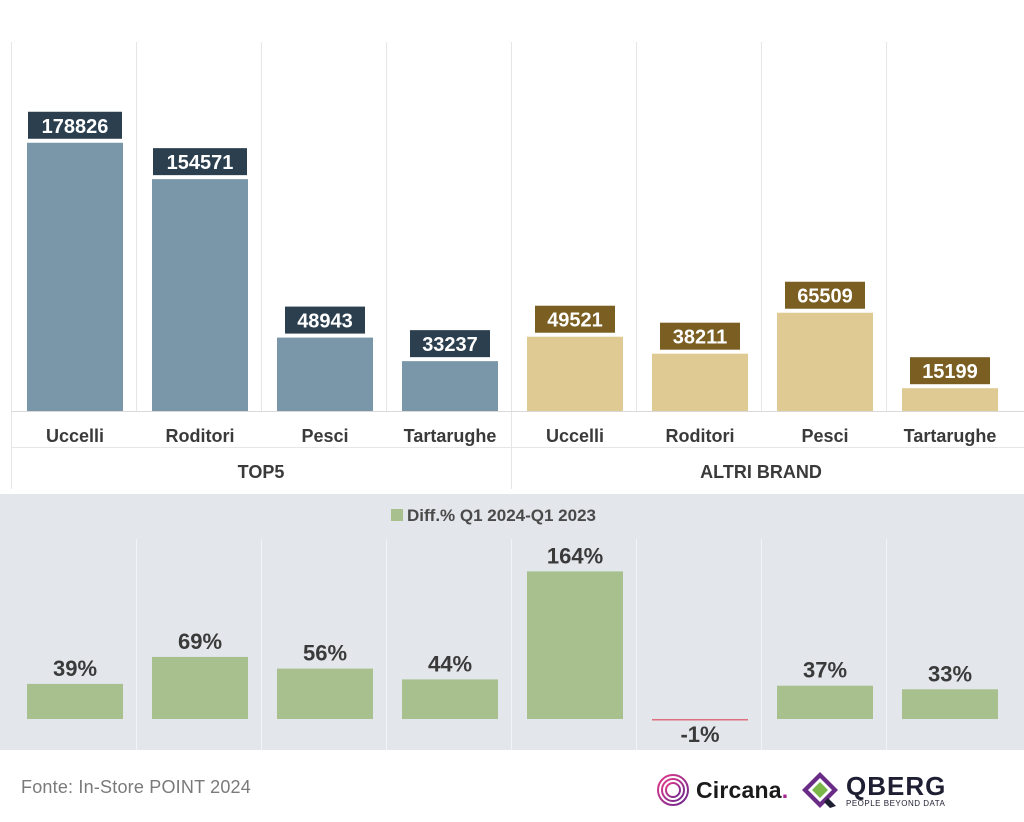 The image size is (1024, 822). What do you see at coordinates (699, 734) in the screenshot?
I see `data-label: -1%` at bounding box center [699, 734].